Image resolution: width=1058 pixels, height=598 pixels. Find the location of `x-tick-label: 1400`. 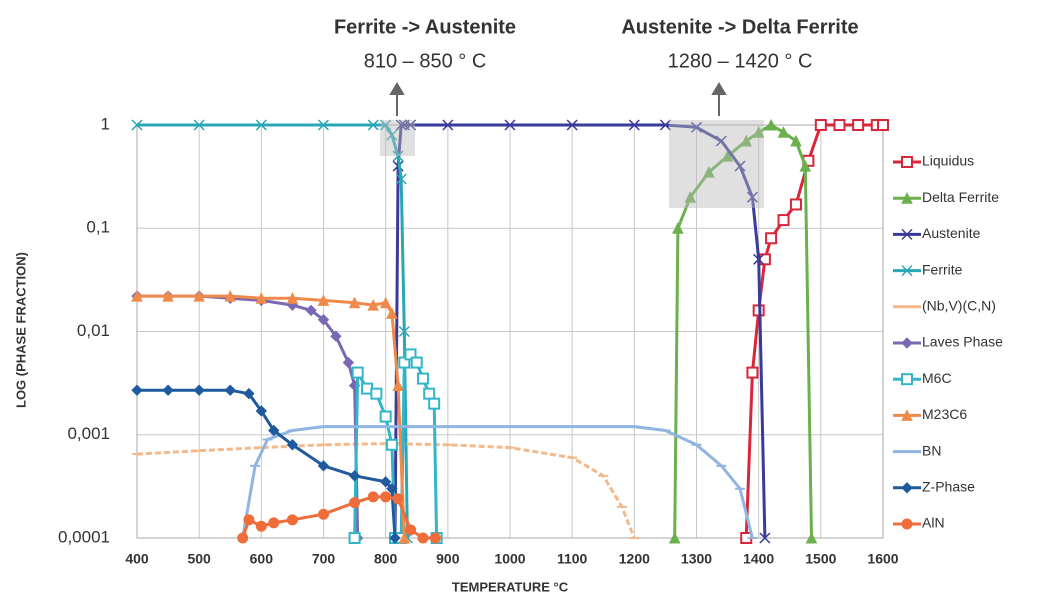

x-tick-label: 1400 is located at coordinates (758, 559).